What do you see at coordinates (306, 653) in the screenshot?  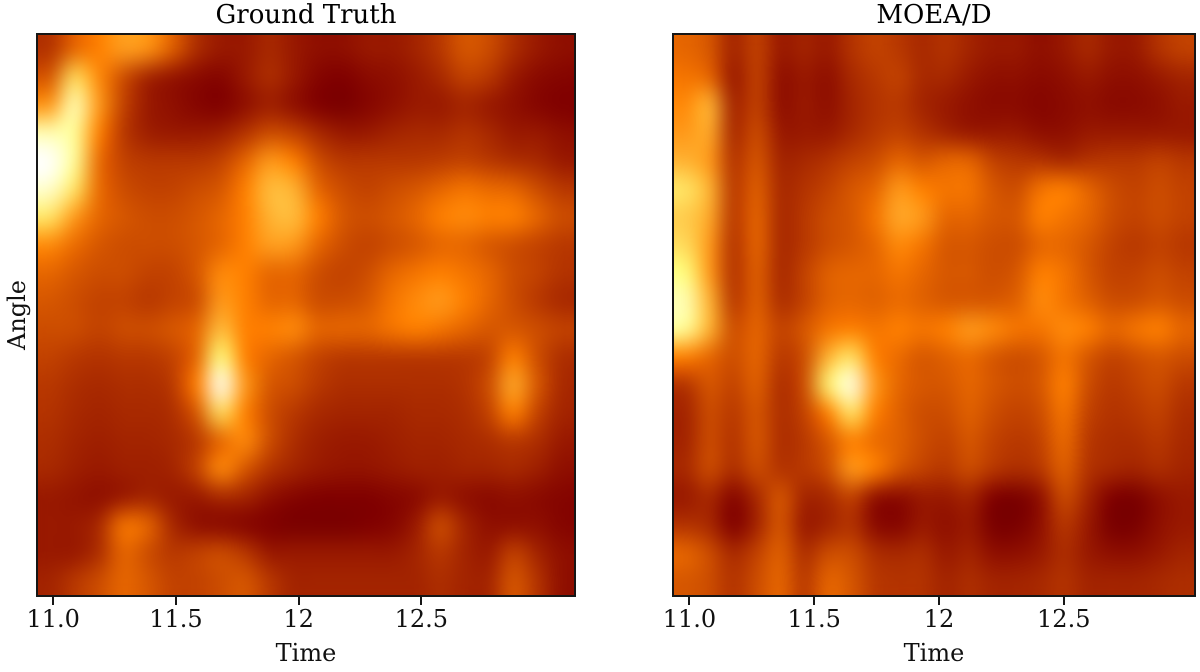 I see `x-axis-label-ground-truth: Time` at bounding box center [306, 653].